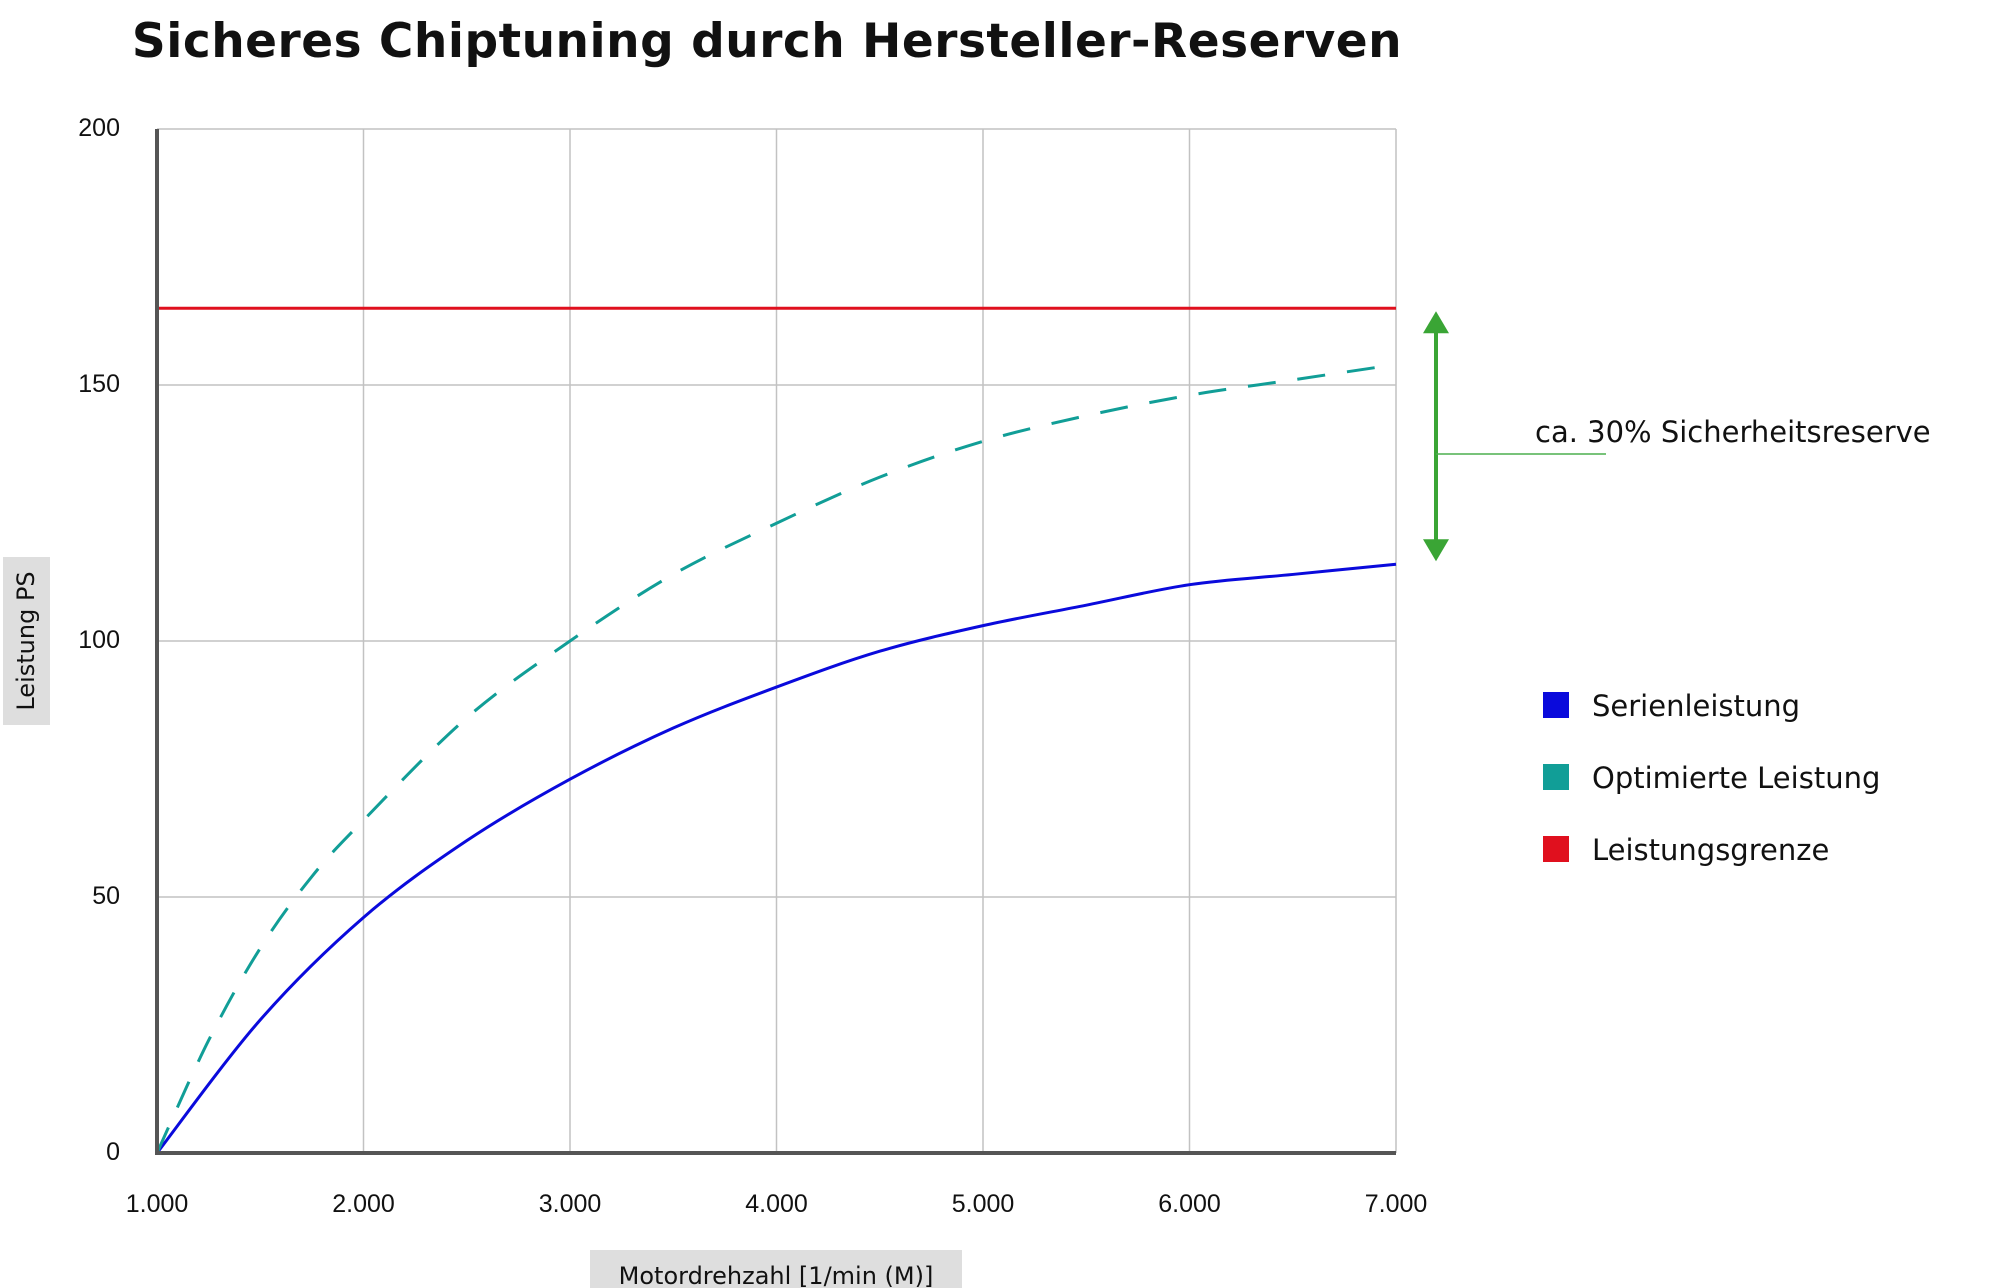  What do you see at coordinates (1736, 778) in the screenshot?
I see `legend-label: Optimierte Leistung` at bounding box center [1736, 778].